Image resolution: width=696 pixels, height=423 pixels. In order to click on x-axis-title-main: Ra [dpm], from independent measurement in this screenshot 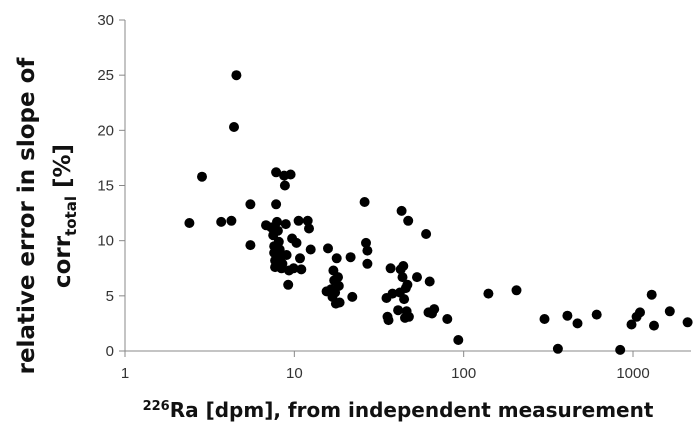, I will do `click(412, 410)`.